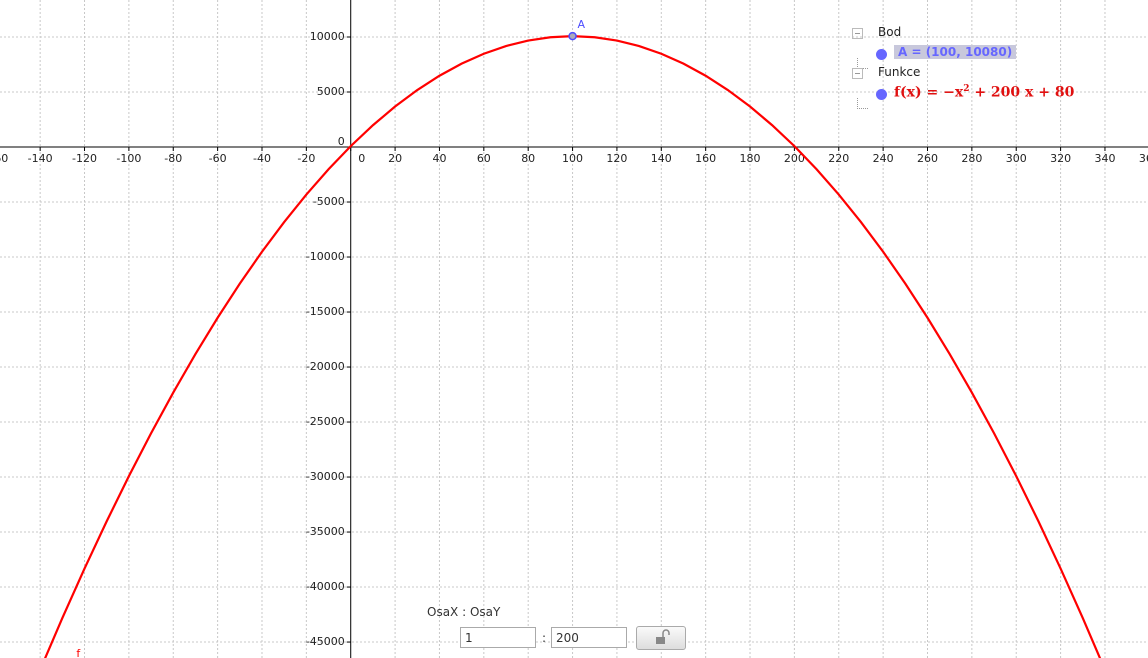 Image resolution: width=1148 pixels, height=658 pixels. Describe the element at coordinates (325, 531) in the screenshot. I see `y-tick-label: -35000` at that location.